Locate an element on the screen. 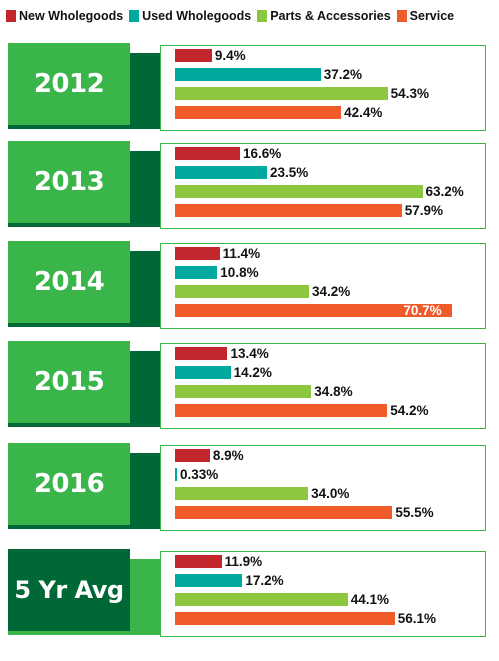 This screenshot has height=661, width=499. data-label: 9.4% is located at coordinates (230, 55).